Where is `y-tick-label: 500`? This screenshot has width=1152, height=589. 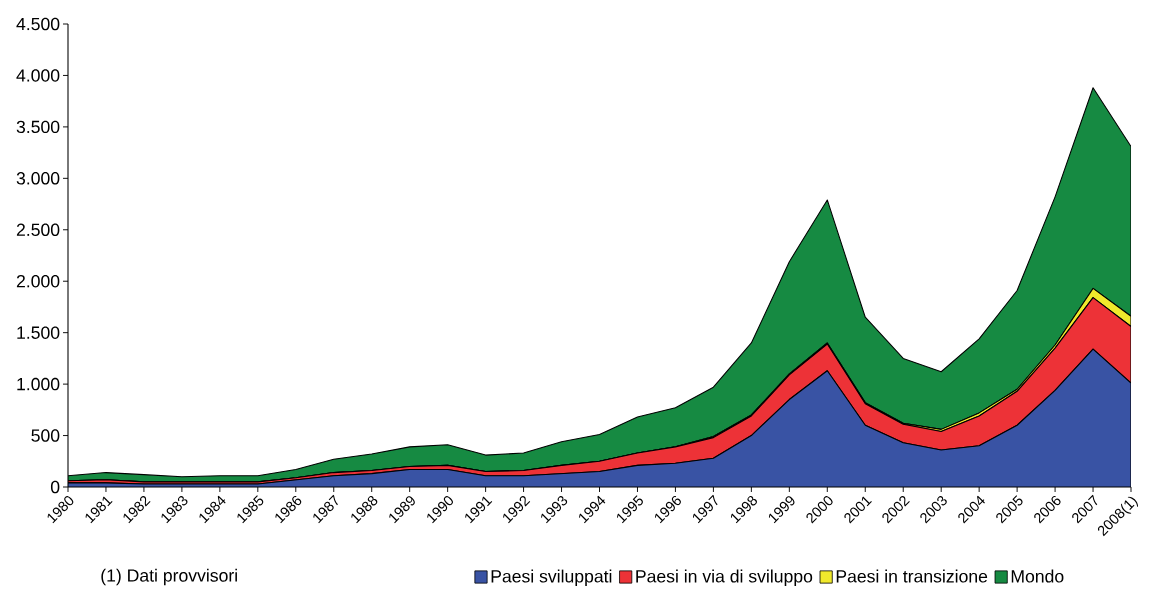
y-tick-label: 500 is located at coordinates (45, 435).